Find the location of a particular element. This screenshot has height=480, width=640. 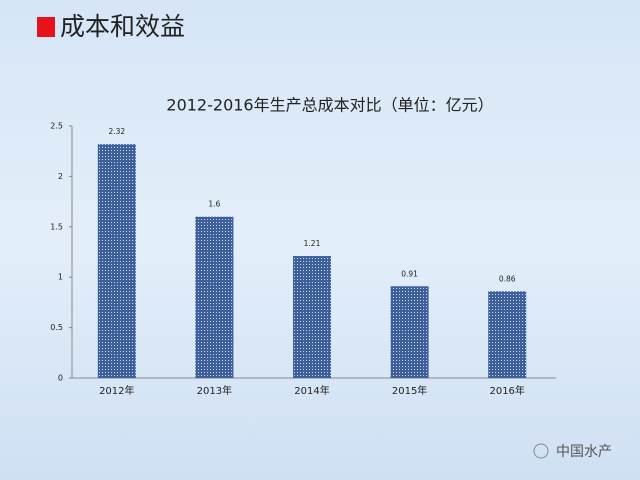

y-tick-label: 2 is located at coordinates (60, 176).